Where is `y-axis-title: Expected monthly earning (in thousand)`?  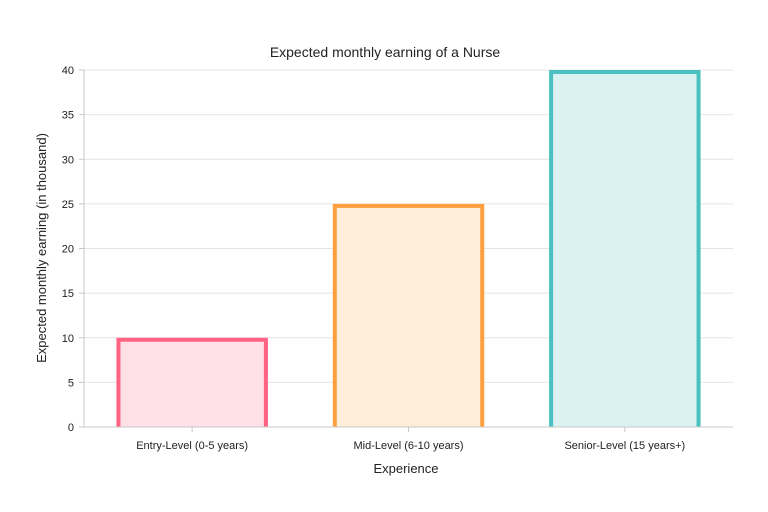 y-axis-title: Expected monthly earning (in thousand) is located at coordinates (41, 248).